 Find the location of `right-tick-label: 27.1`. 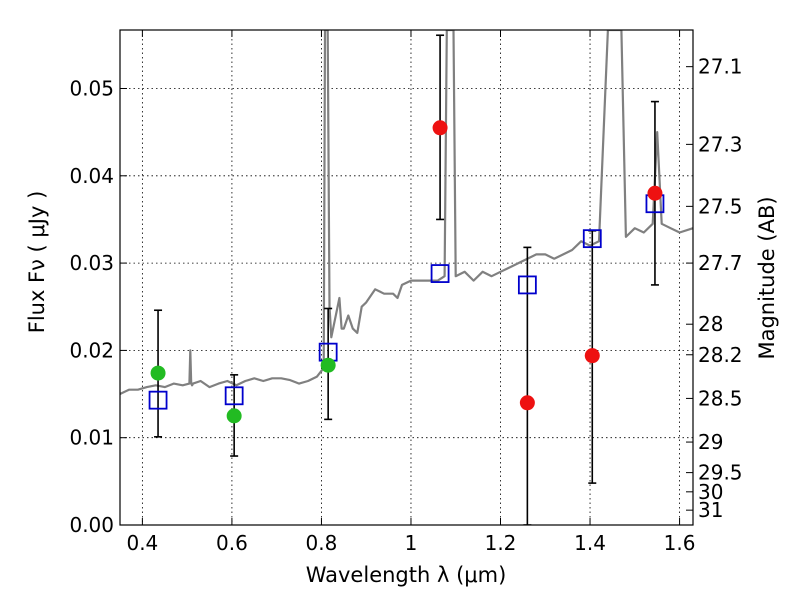

right-tick-label: 27.1 is located at coordinates (720, 67).